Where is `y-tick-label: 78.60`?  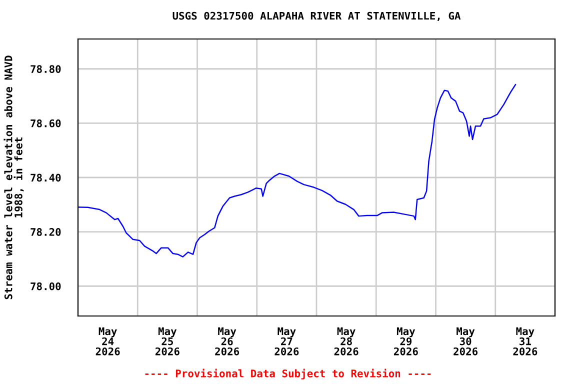 y-tick-label: 78.60 is located at coordinates (45, 123).